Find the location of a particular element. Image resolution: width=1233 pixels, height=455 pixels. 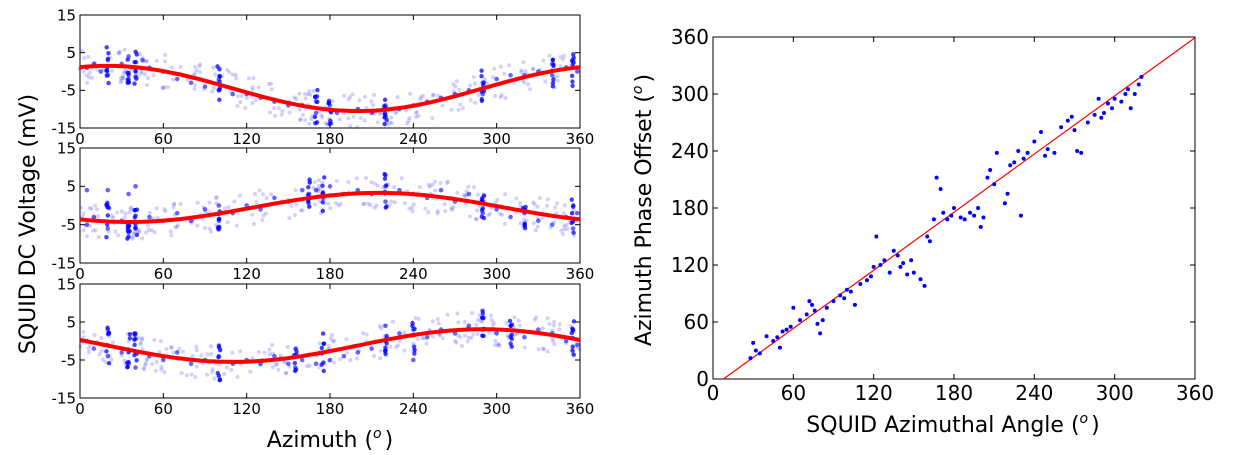

y-tick-label: 120 is located at coordinates (690, 265).